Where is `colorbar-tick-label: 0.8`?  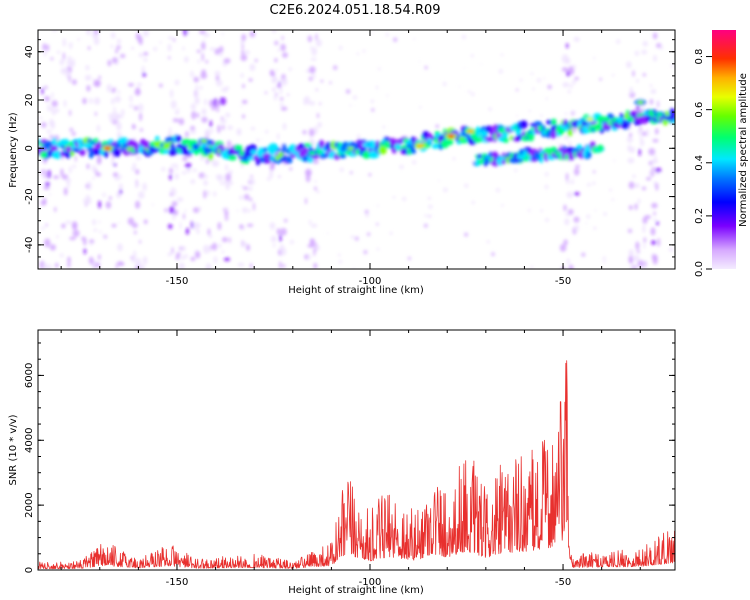 colorbar-tick-label: 0.8 is located at coordinates (699, 57).